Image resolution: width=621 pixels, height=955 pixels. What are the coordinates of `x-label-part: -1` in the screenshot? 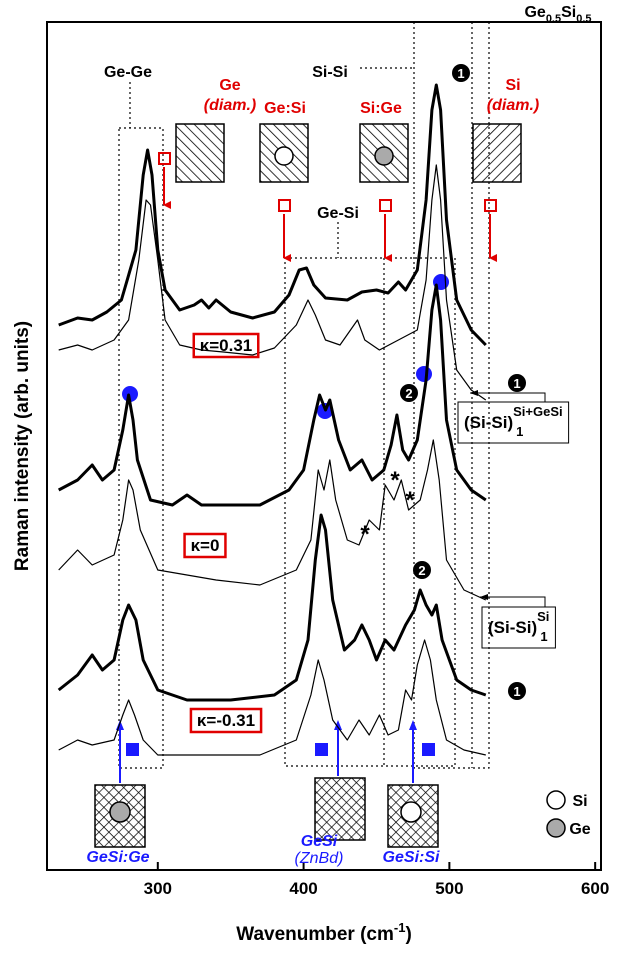 It's located at (400, 927).